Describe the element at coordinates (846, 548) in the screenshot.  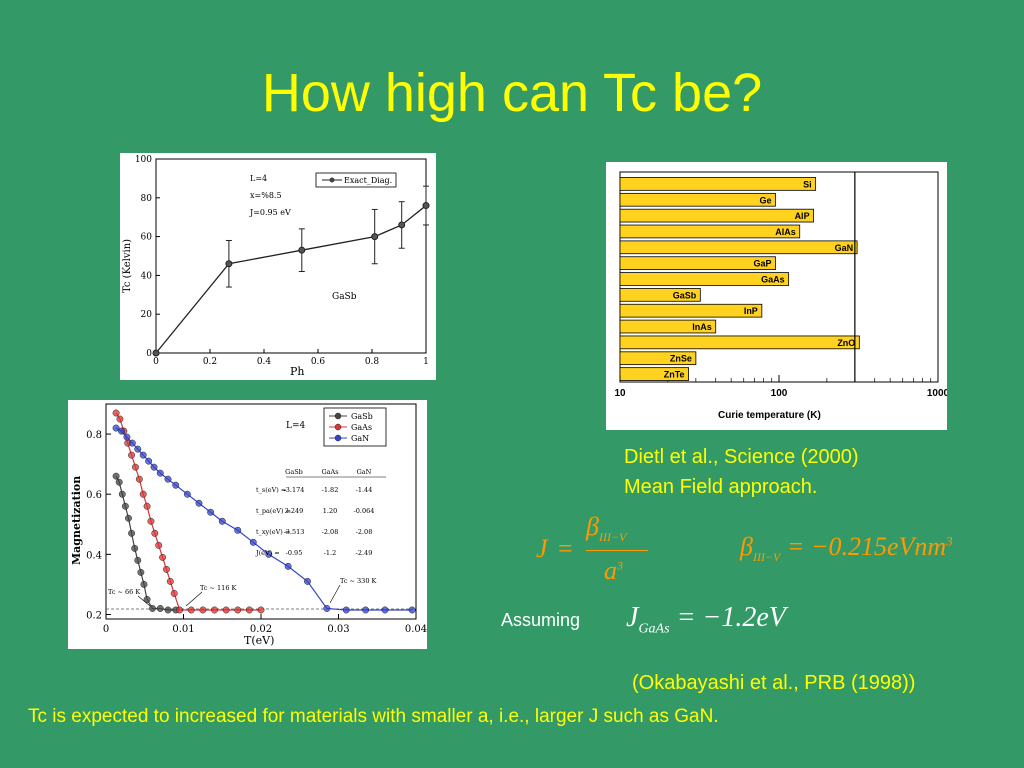
I see `equation-beta-value: βIII−V = −0.215eVnm3` at that location.